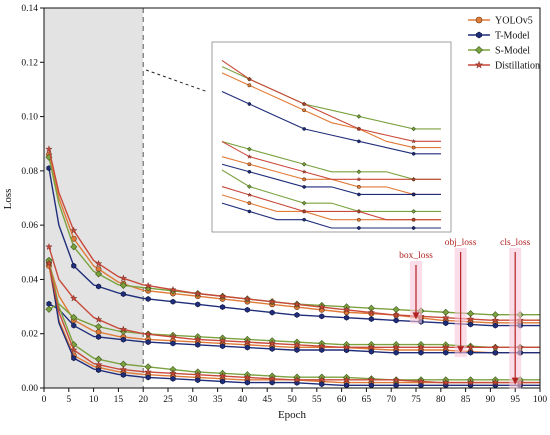 This screenshot has height=435, width=550. Describe the element at coordinates (68, 400) in the screenshot. I see `x-tick-label: 5` at that location.